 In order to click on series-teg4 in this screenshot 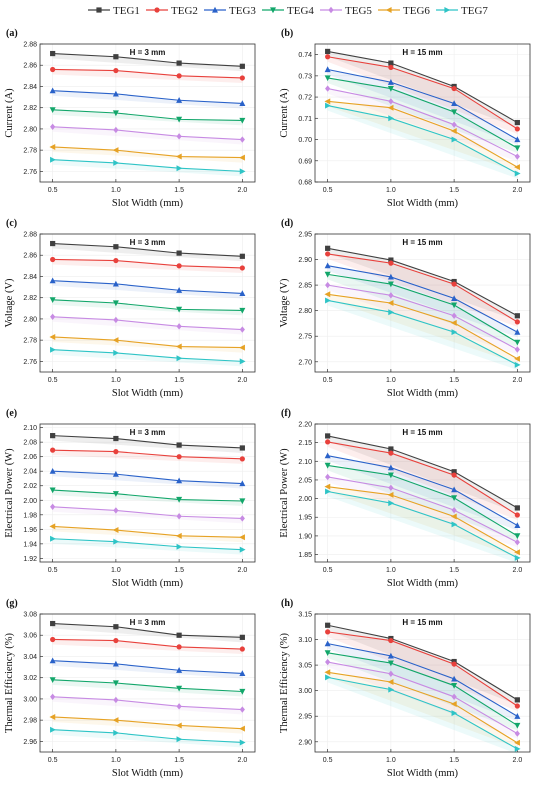, I will do `click(422, 501)`.